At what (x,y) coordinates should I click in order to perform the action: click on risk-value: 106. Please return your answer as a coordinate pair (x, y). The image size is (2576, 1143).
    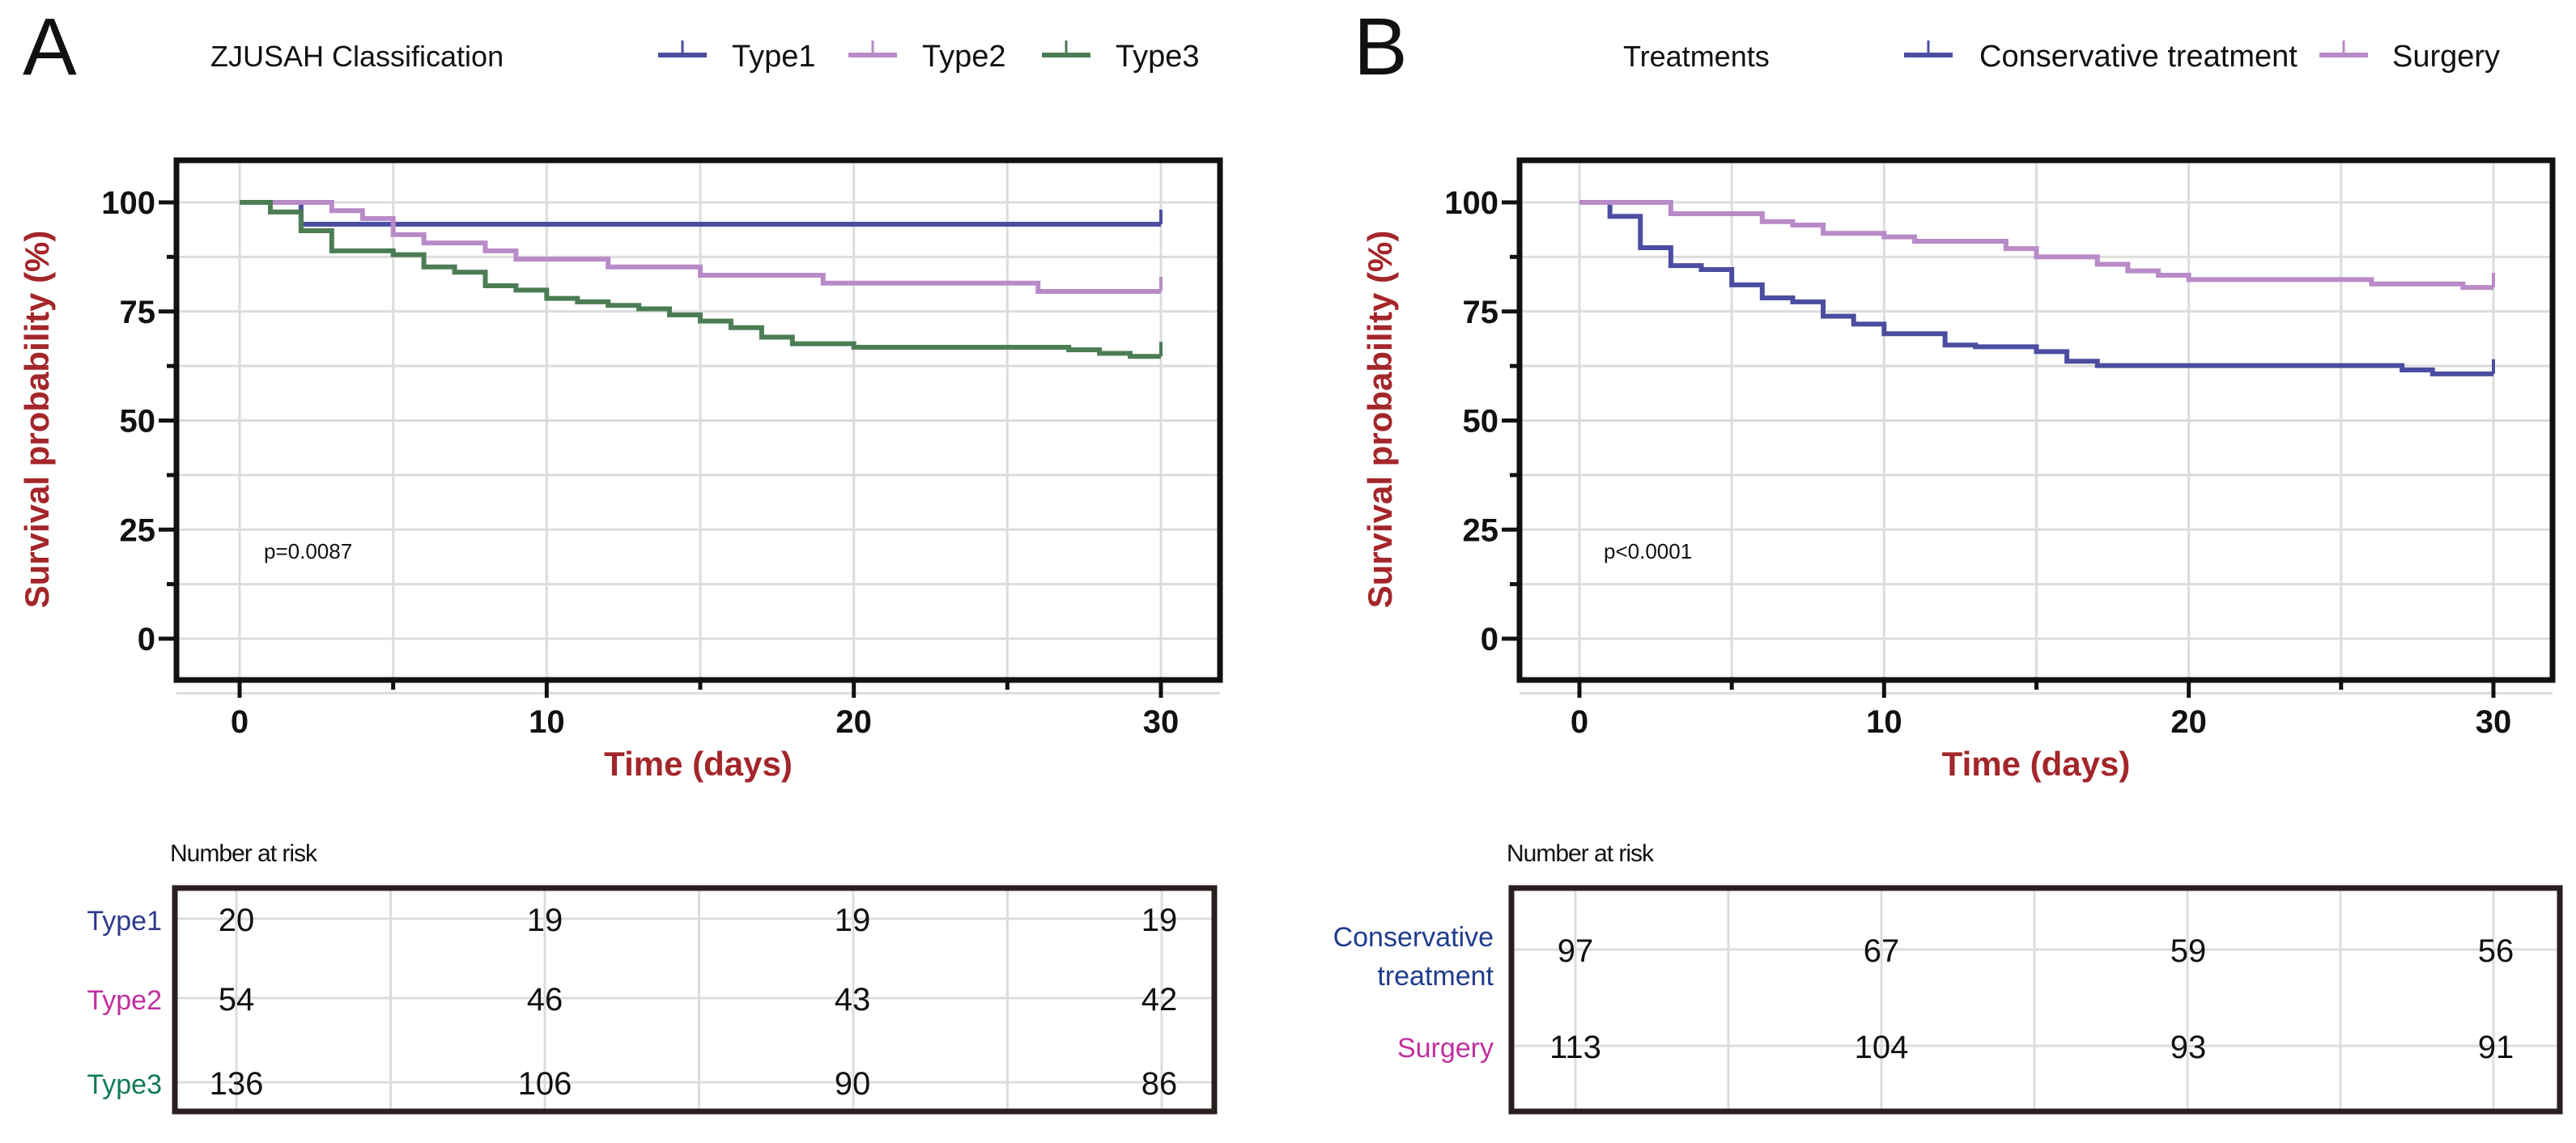
    Looking at the image, I should click on (545, 1084).